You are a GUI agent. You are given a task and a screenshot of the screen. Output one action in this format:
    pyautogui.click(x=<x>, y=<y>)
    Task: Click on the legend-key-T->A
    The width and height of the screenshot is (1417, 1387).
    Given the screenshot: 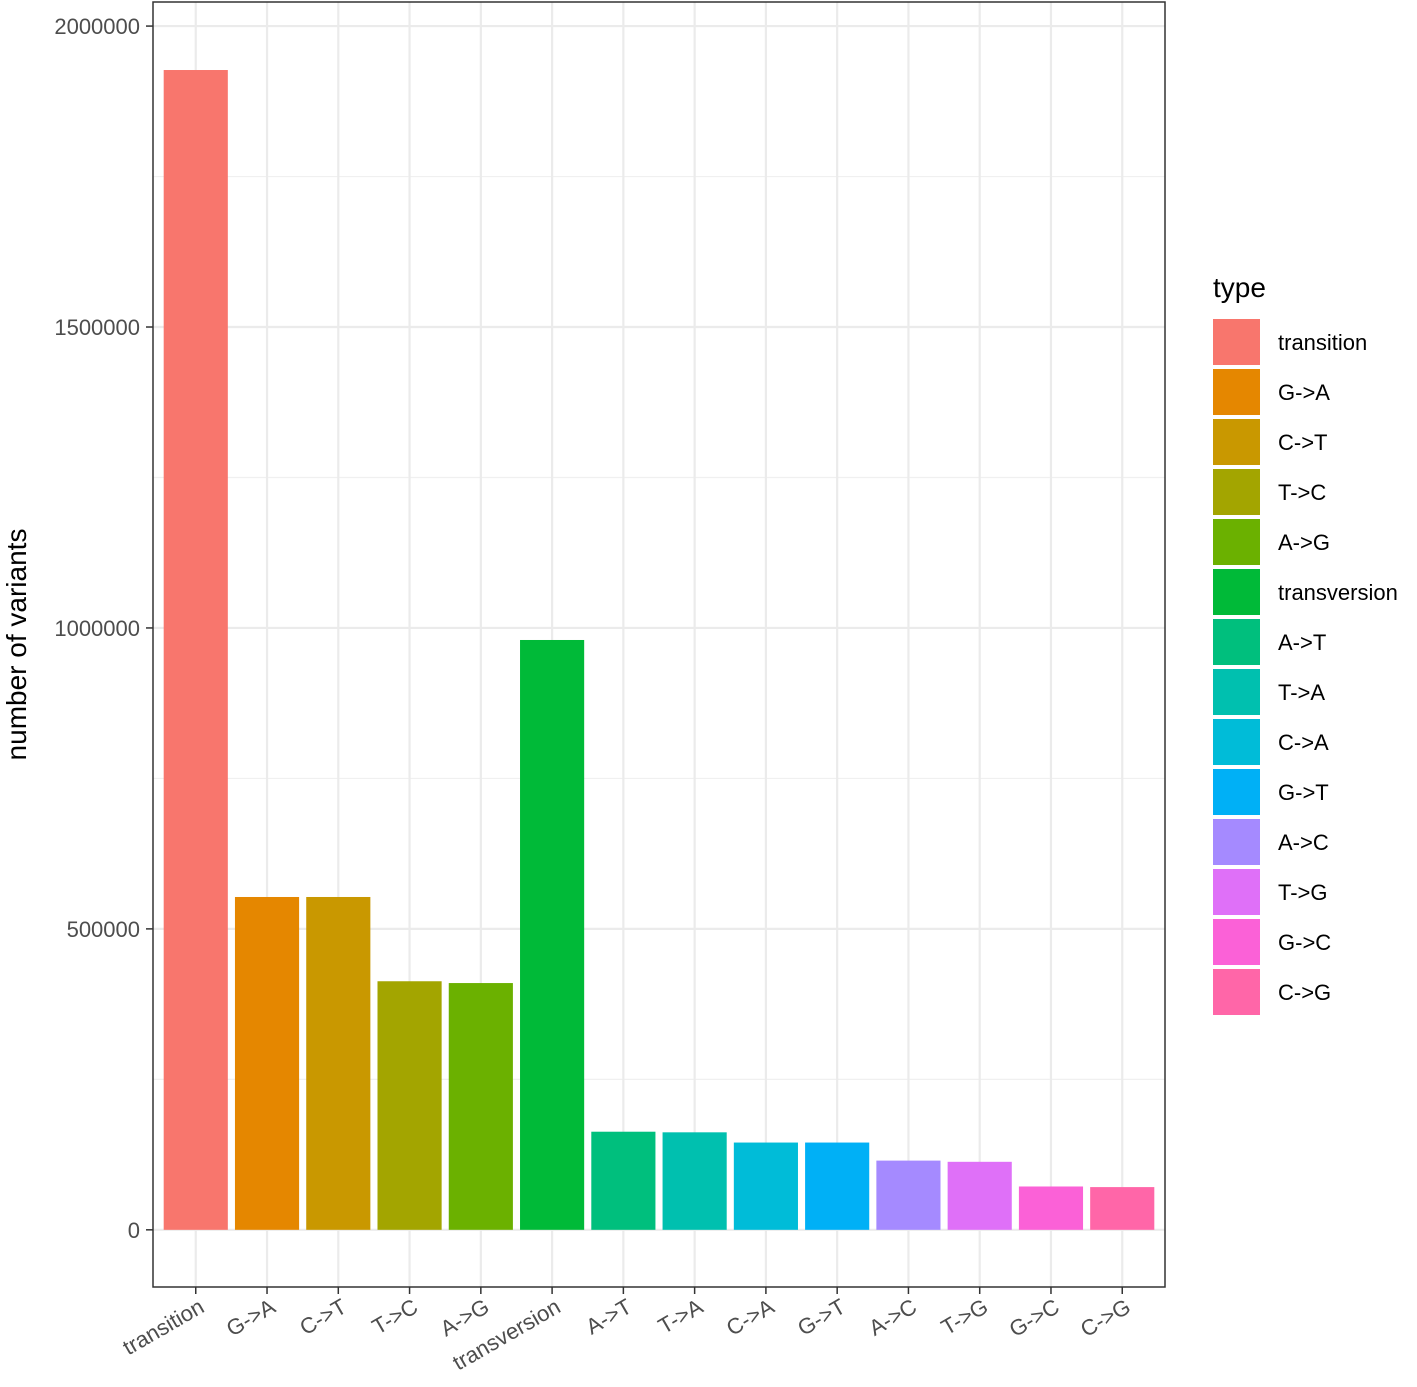 What is the action you would take?
    pyautogui.click(x=1236, y=692)
    